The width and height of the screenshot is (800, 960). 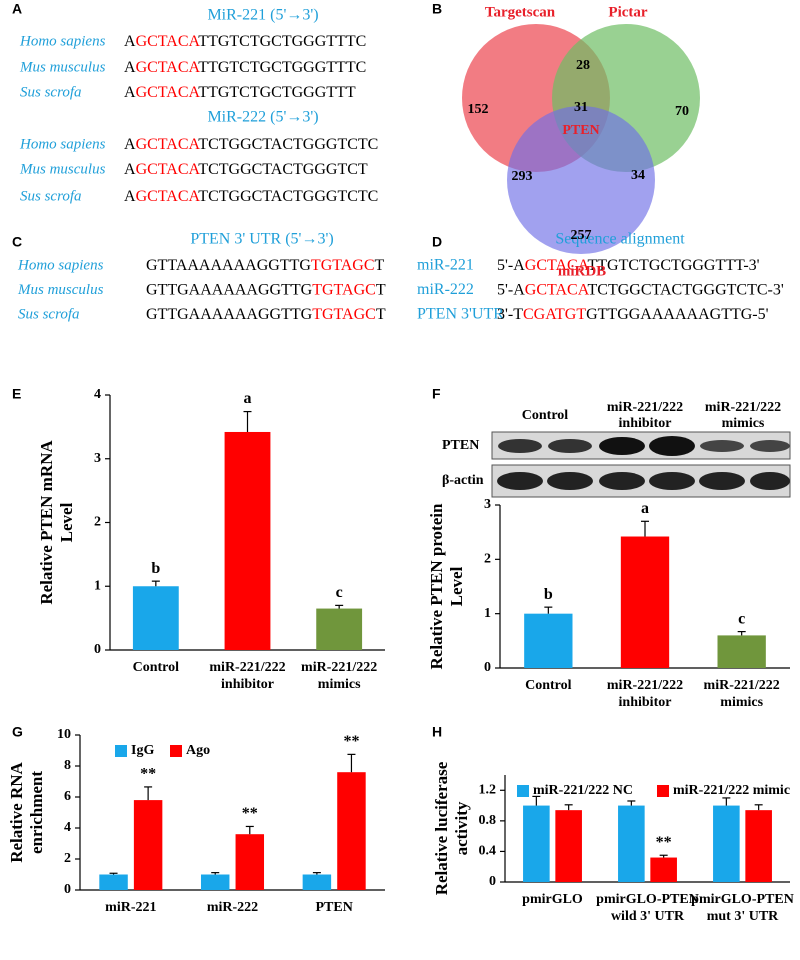 What do you see at coordinates (741, 618) in the screenshot?
I see `annotation: c` at bounding box center [741, 618].